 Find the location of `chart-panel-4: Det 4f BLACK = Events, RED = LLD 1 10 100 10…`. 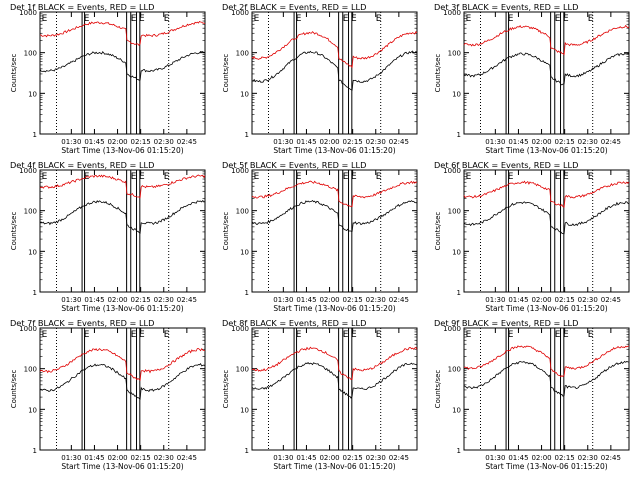

chart-panel-4: Det 4f BLACK = Events, RED = LLD 1 10 100 10… is located at coordinates (108, 236).